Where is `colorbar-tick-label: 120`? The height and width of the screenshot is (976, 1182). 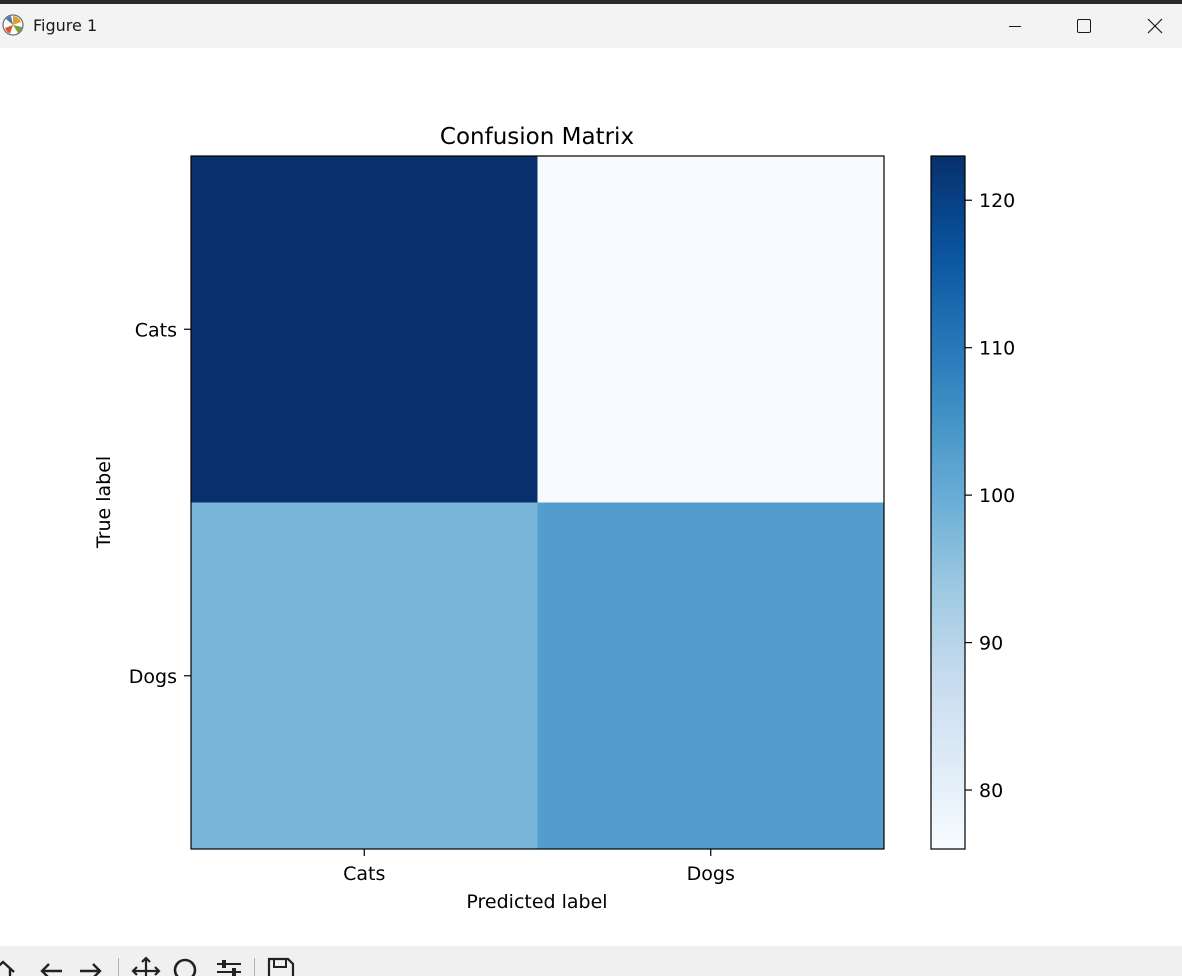 colorbar-tick-label: 120 is located at coordinates (997, 201).